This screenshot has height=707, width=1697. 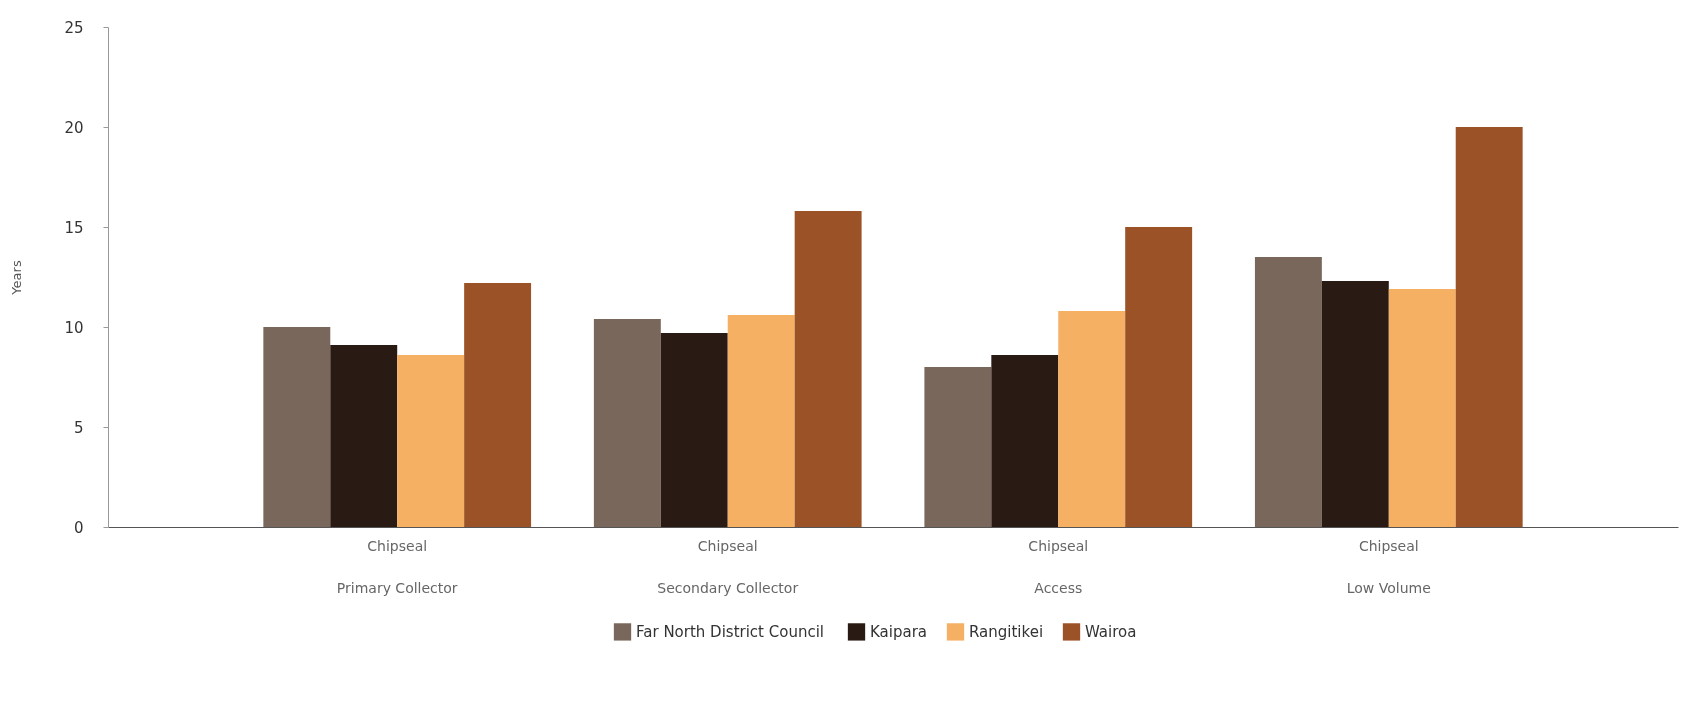 What do you see at coordinates (1388, 588) in the screenshot?
I see `text: Low Volume` at bounding box center [1388, 588].